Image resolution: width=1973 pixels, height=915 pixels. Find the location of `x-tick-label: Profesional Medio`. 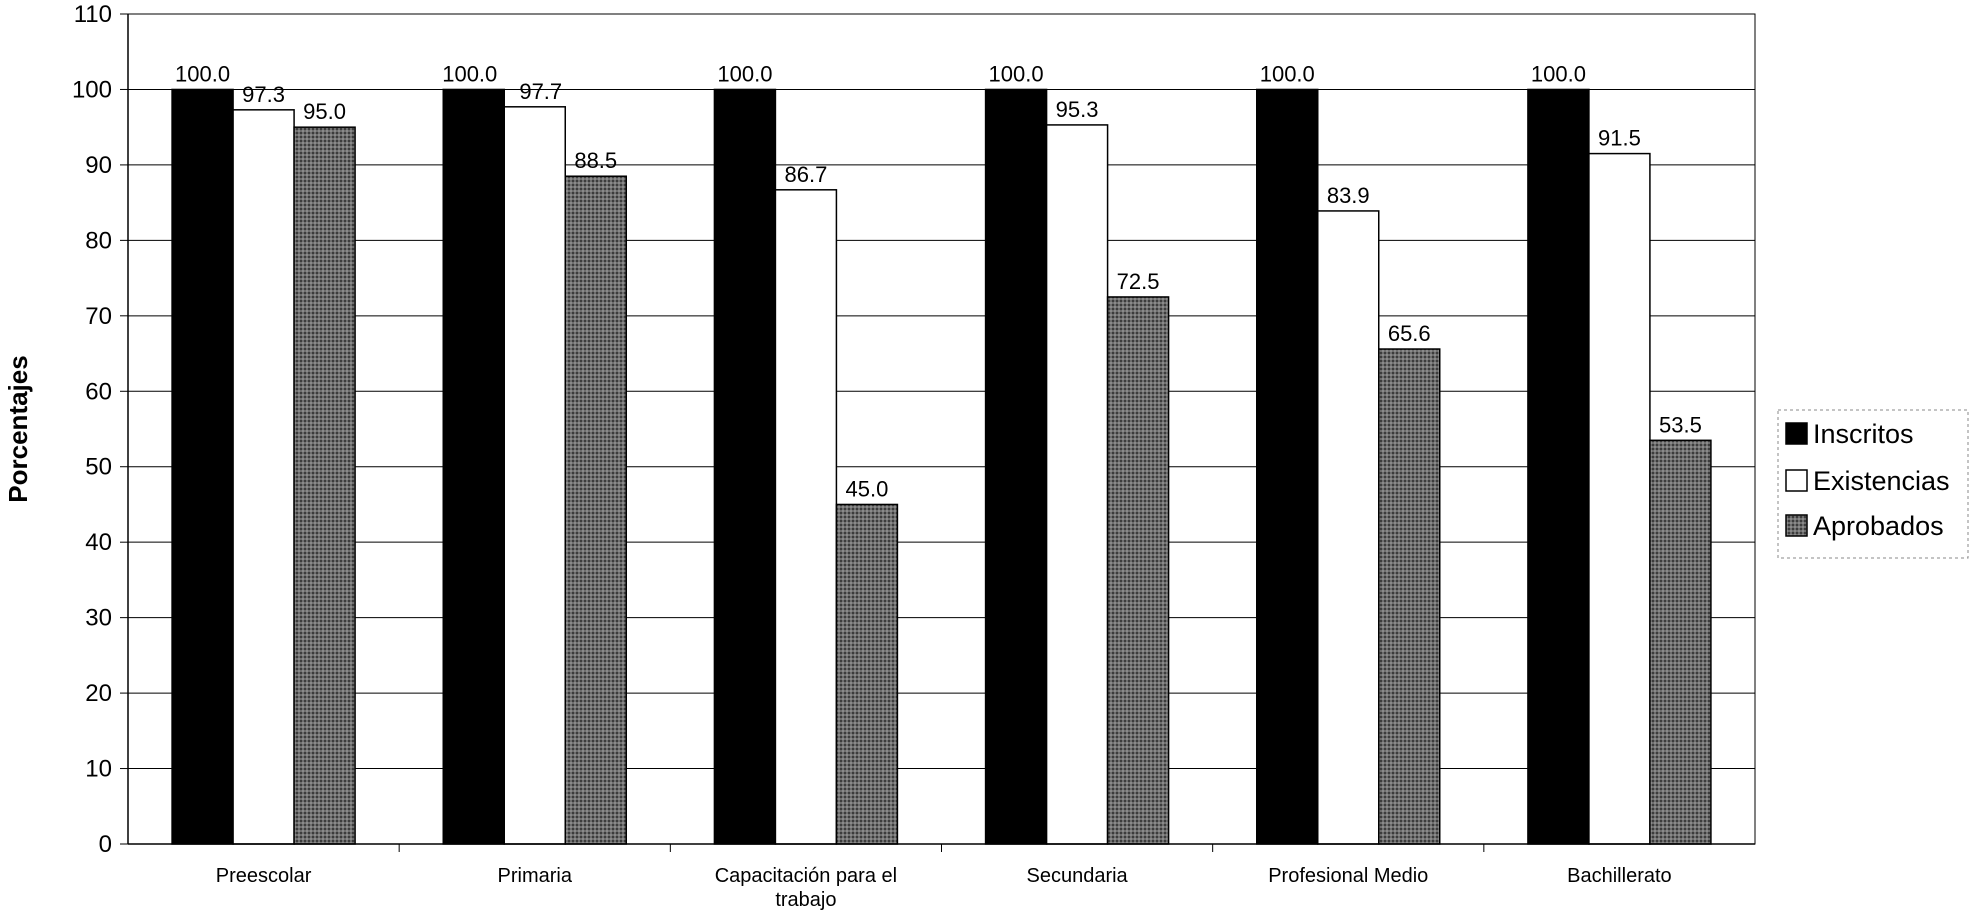

x-tick-label: Profesional Medio is located at coordinates (1348, 876).